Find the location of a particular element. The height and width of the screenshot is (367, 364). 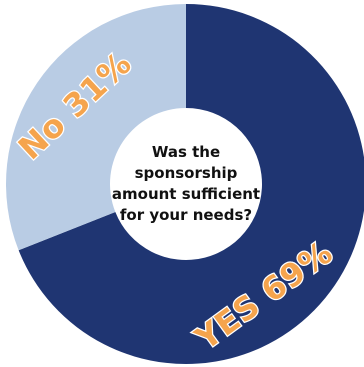

center-label-line: amount sufficient is located at coordinates (186, 194).